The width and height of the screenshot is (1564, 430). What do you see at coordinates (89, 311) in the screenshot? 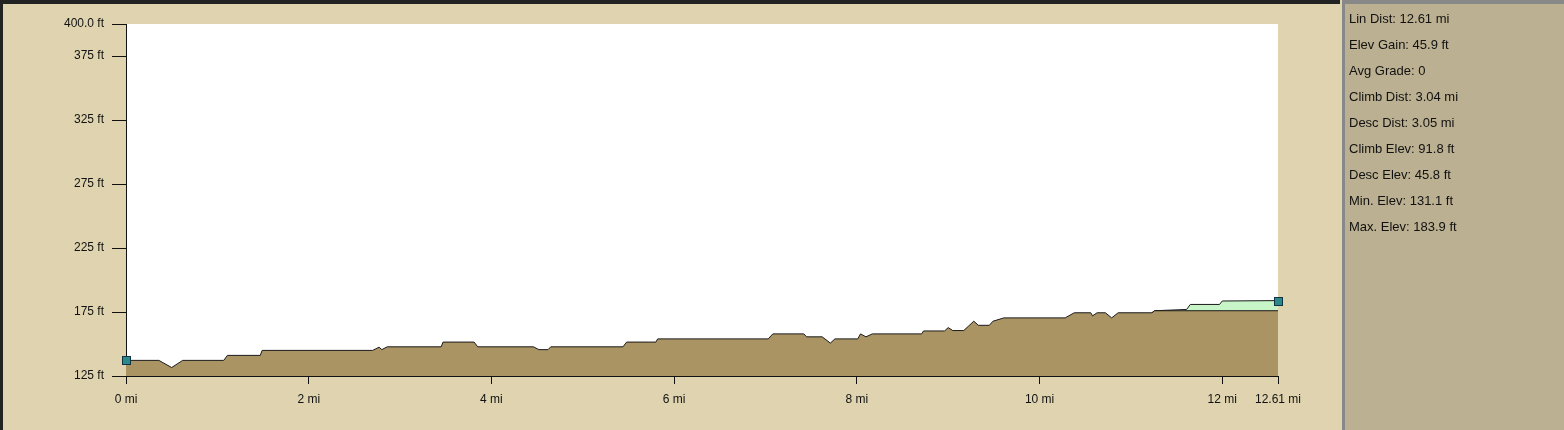
I see `y-tick-label: 175 ft` at bounding box center [89, 311].